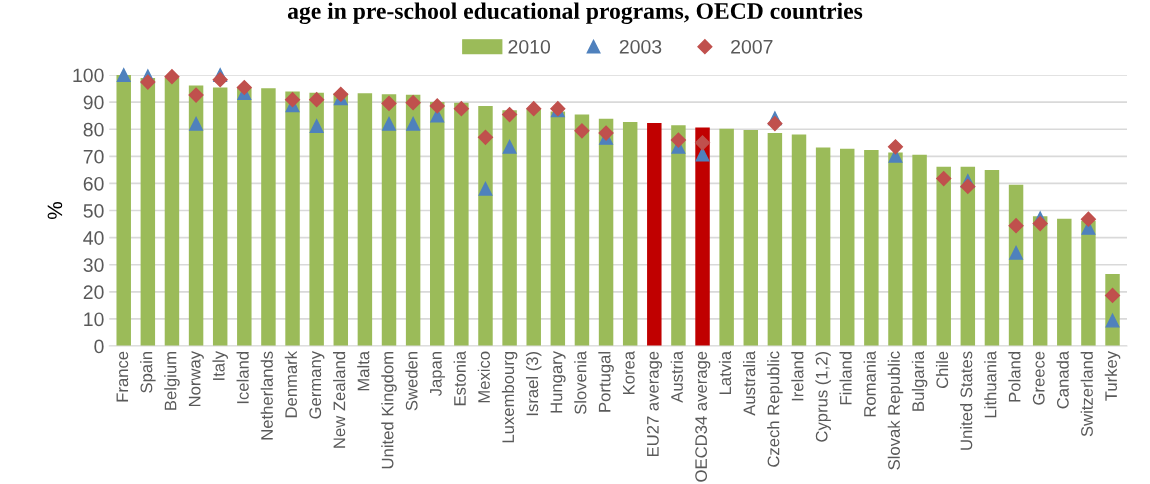  Describe the element at coordinates (93, 238) in the screenshot. I see `y-tick-label: 40` at that location.